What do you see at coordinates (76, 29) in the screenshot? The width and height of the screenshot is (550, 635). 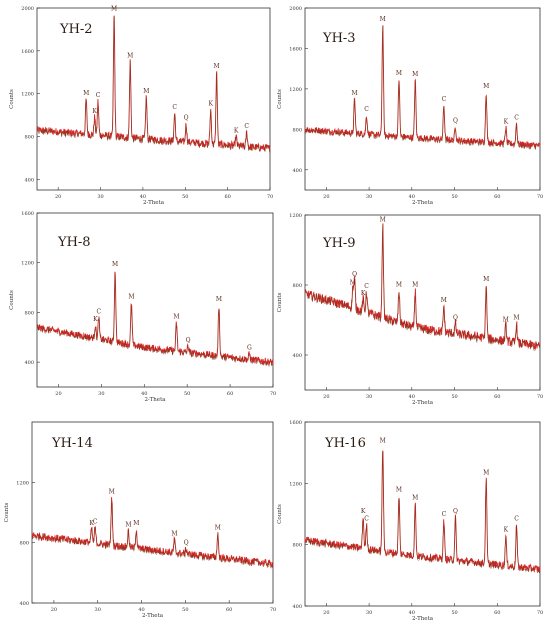 I see `panel-title: YH-2` at bounding box center [76, 29].